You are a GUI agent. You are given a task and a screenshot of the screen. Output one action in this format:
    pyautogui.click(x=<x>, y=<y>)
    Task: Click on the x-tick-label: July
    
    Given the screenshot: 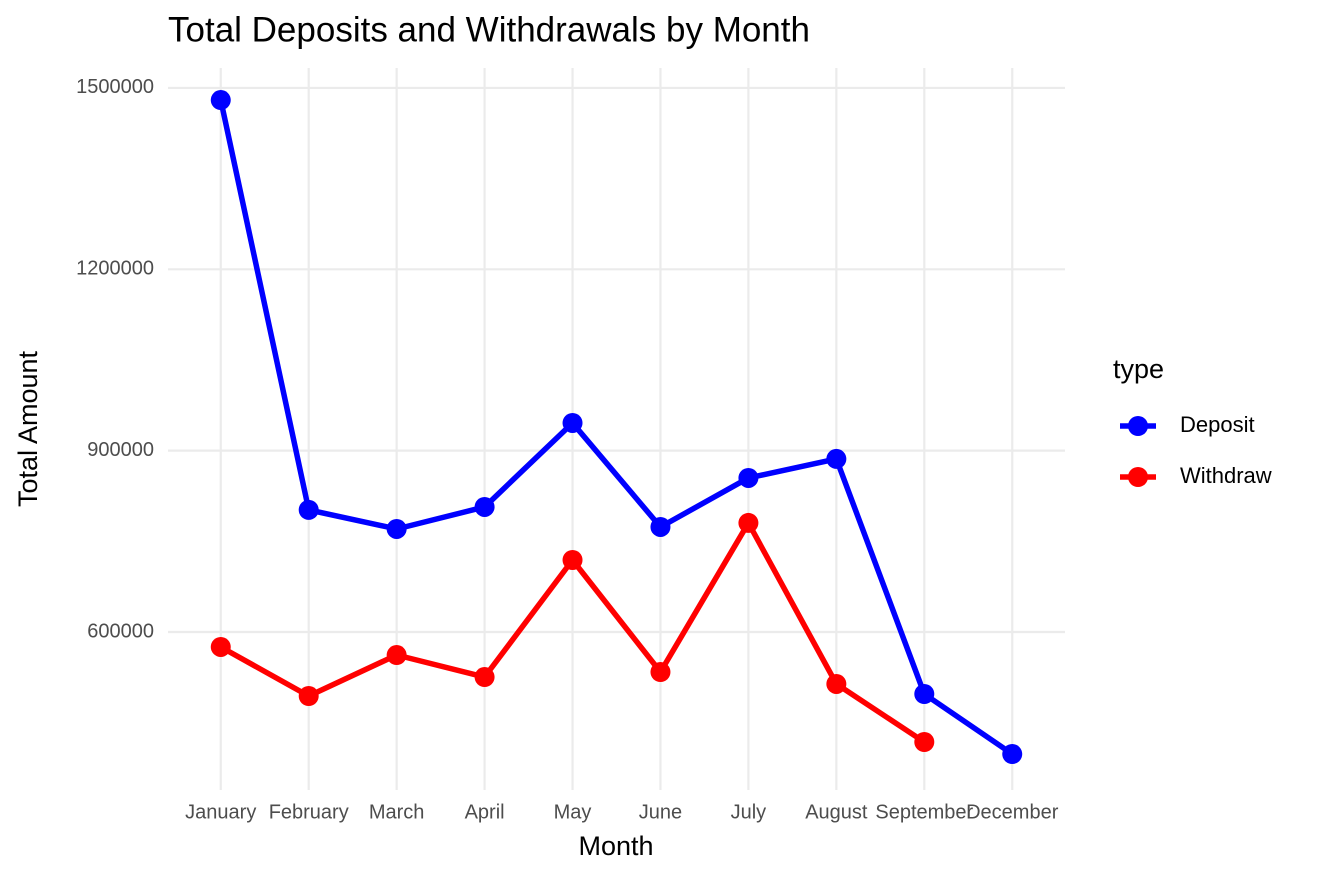 What is the action you would take?
    pyautogui.click(x=749, y=812)
    